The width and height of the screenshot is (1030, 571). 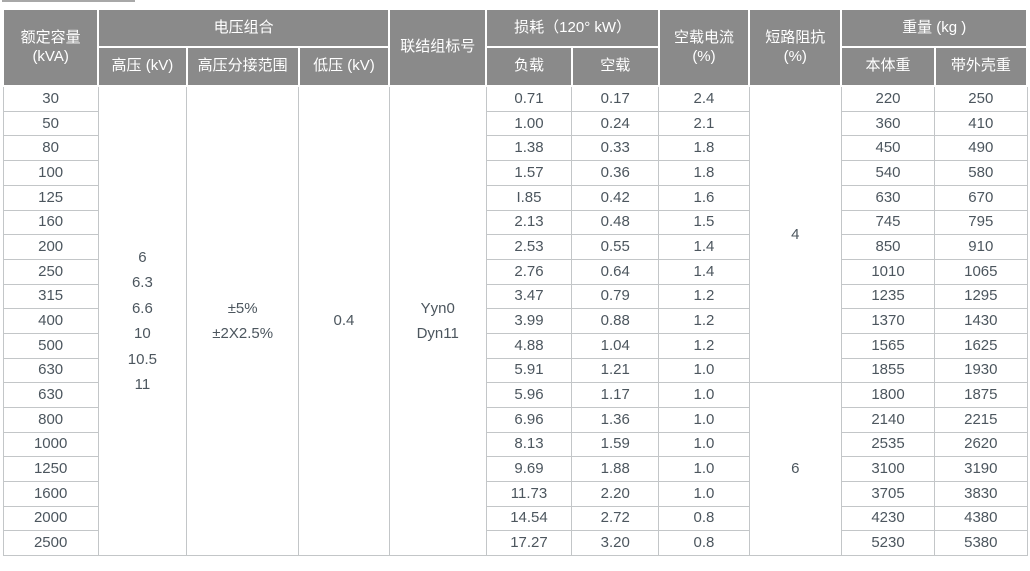 What do you see at coordinates (981, 444) in the screenshot?
I see `cell-shell-weight: 2620` at bounding box center [981, 444].